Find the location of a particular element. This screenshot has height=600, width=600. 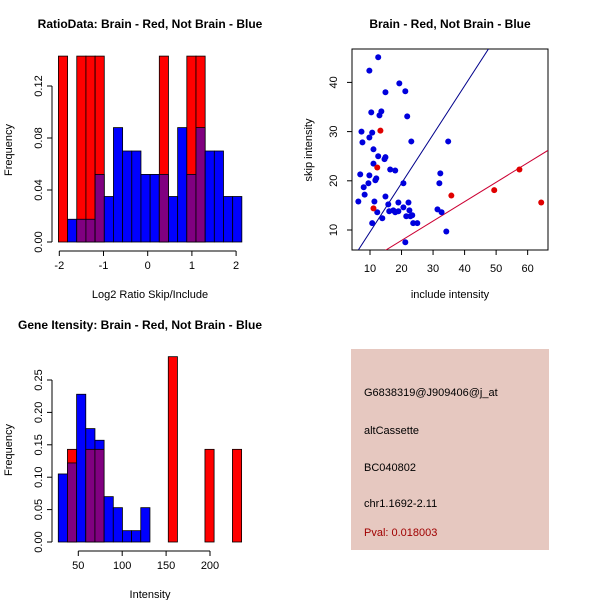

x-tick-label: -1 is located at coordinates (104, 266).